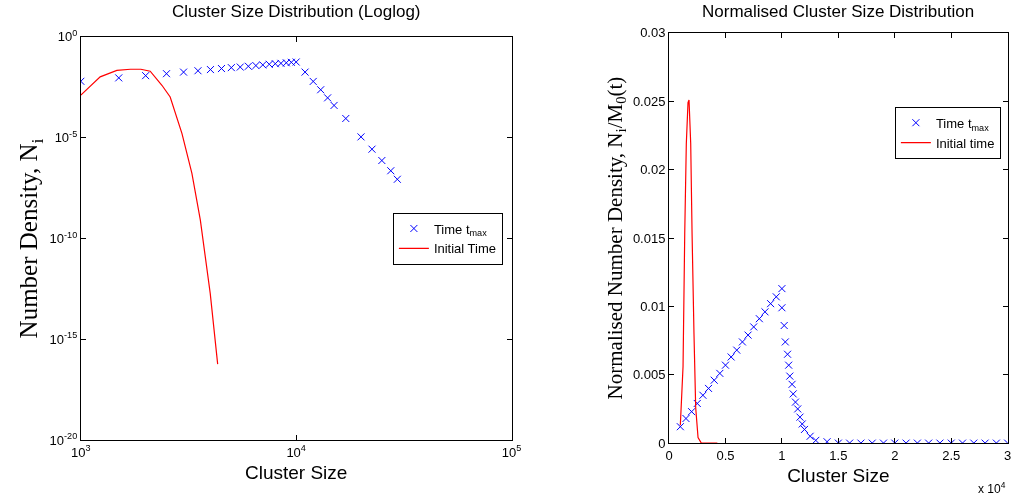  Describe the element at coordinates (951, 455) in the screenshot. I see `x-tick-label: 2.5` at that location.